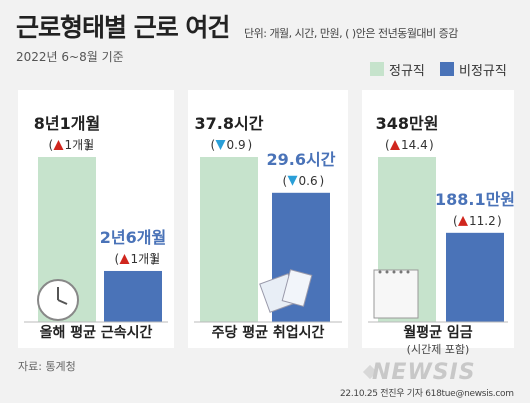 This screenshot has width=530, height=403. I want to click on change-regular-1-arrow, so click(220, 145).